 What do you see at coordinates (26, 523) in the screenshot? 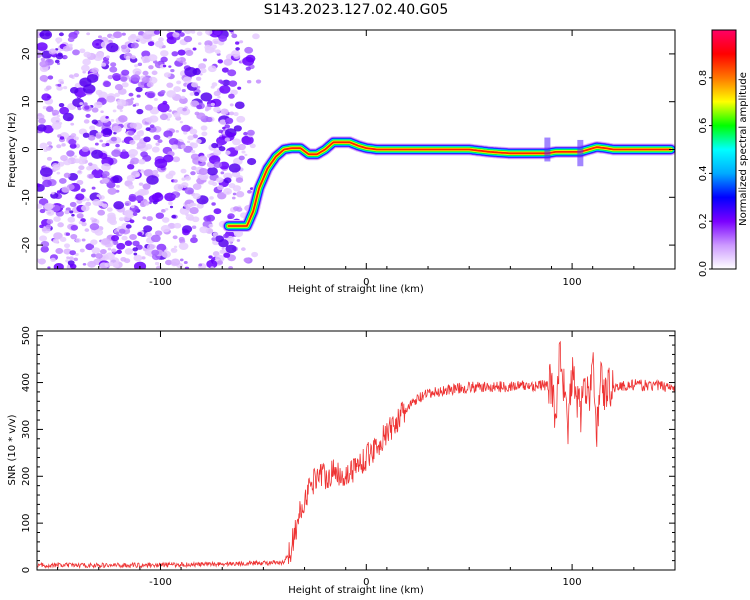
I see `y-tick-label: 100` at bounding box center [26, 523].